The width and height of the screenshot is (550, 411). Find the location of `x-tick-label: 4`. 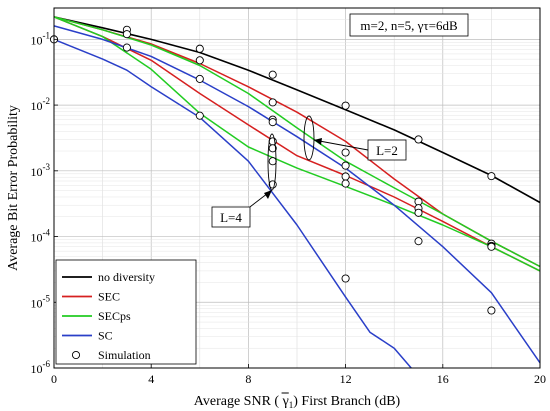

x-tick-label: 4 is located at coordinates (151, 379).